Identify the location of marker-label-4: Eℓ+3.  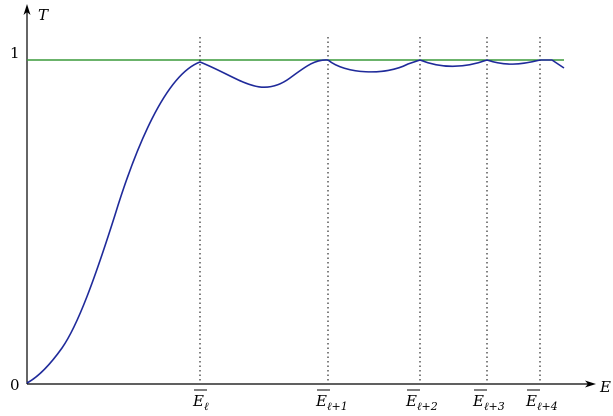
(488, 401).